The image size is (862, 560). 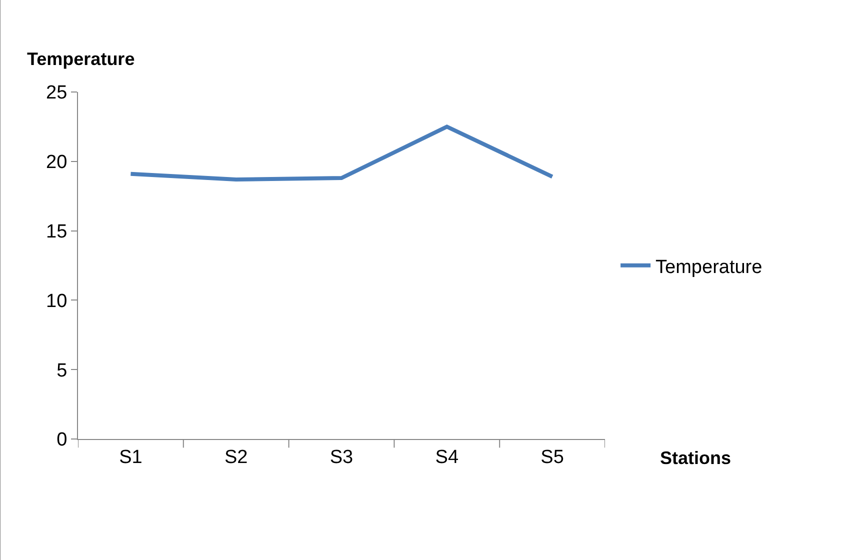 What do you see at coordinates (57, 301) in the screenshot?
I see `y-tick-label: 10` at bounding box center [57, 301].